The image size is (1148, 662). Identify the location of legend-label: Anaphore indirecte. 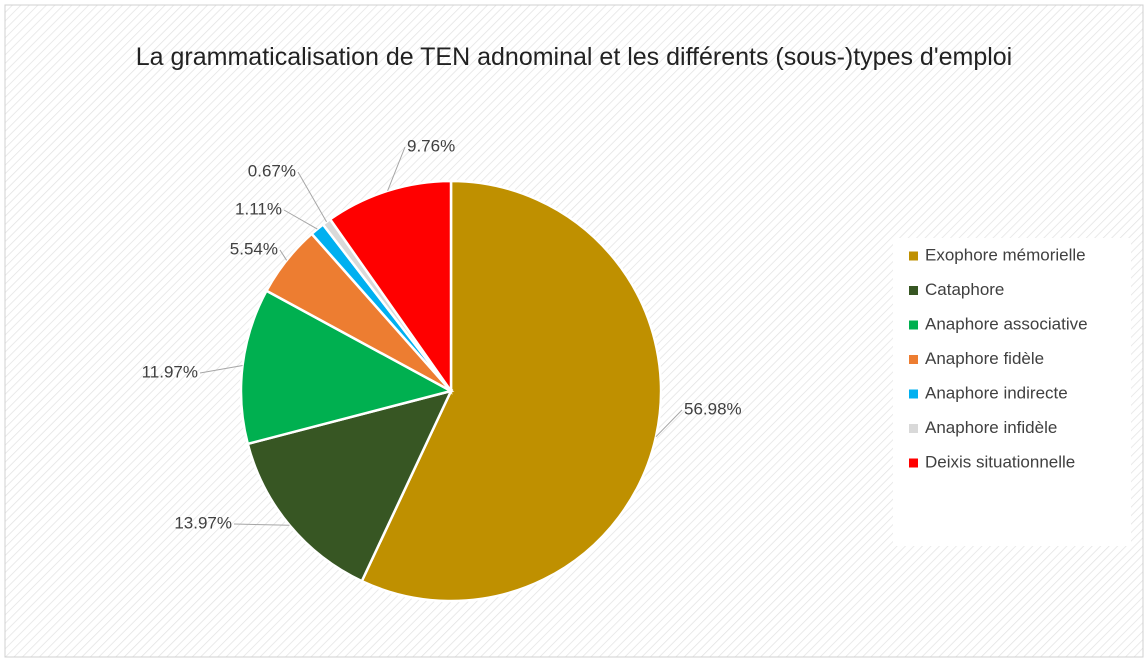
(996, 392).